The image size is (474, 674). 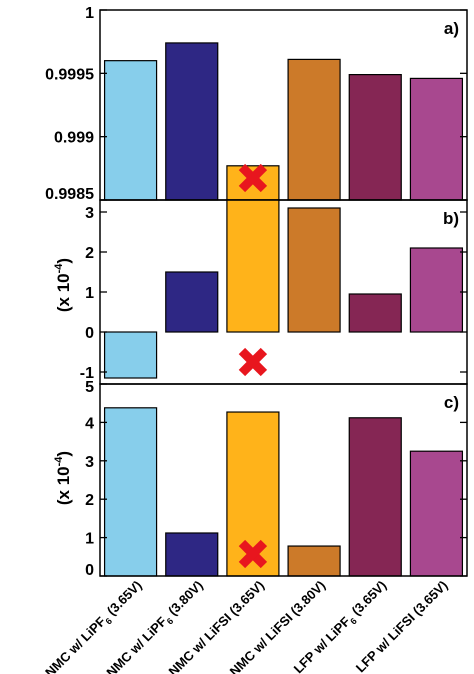 I want to click on y-tick-label: 0.9995, so click(x=69, y=74).